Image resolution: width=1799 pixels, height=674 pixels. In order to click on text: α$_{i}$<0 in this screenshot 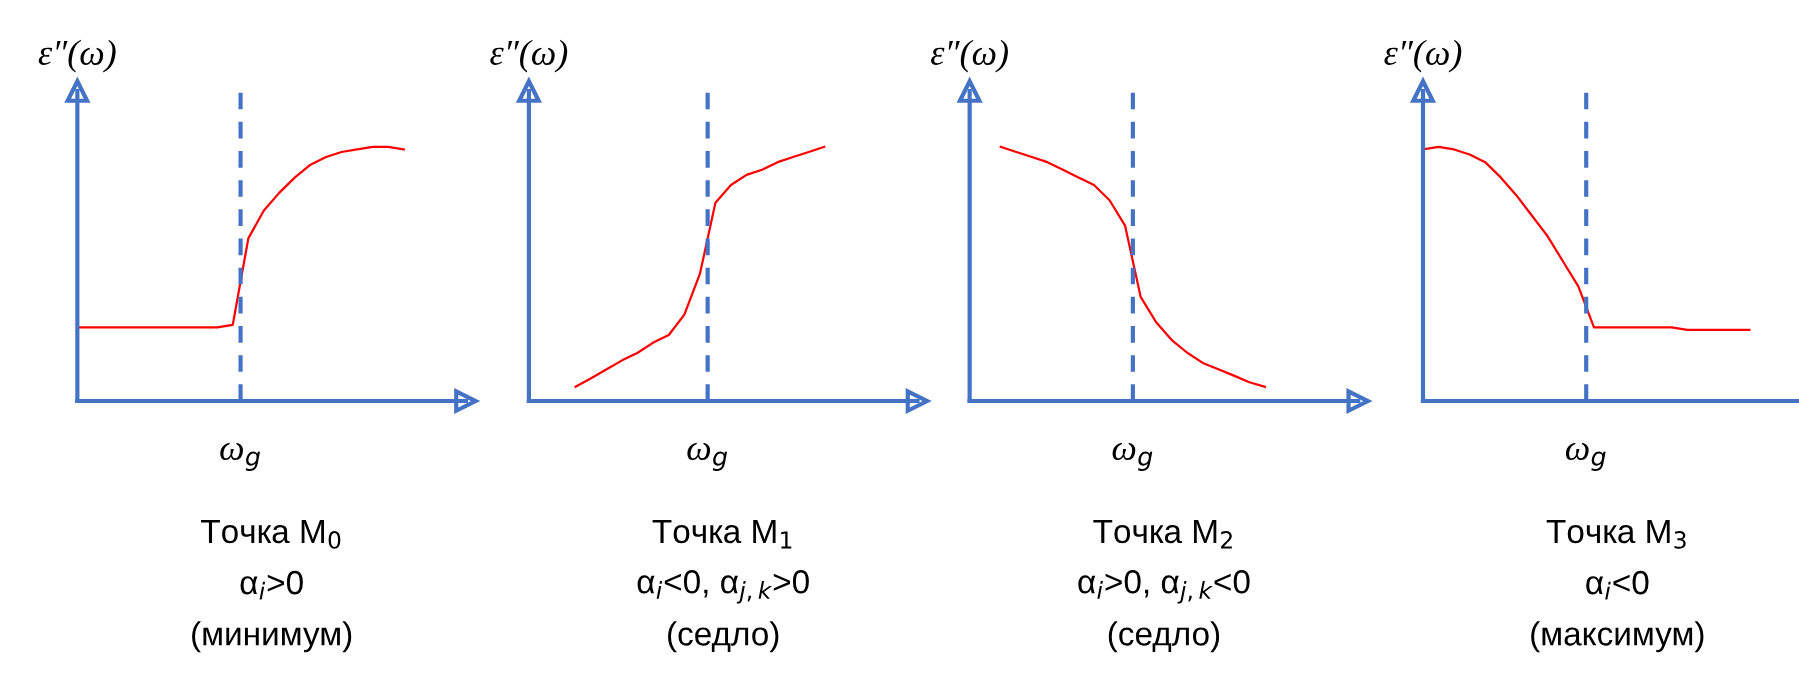, I will do `click(1617, 585)`.